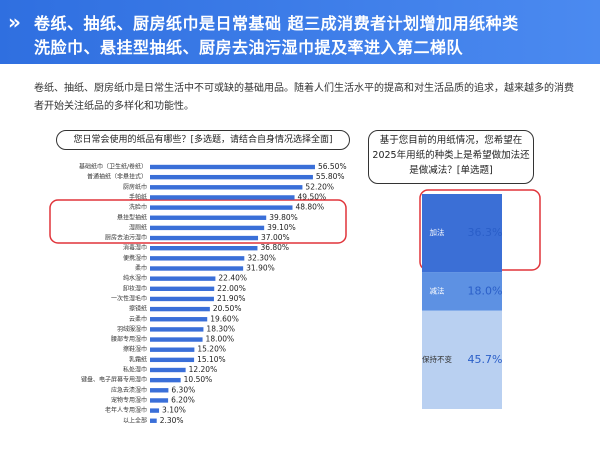 The height and width of the screenshot is (449, 600). What do you see at coordinates (129, 298) in the screenshot?
I see `category-label: 一次性湿毛巾` at bounding box center [129, 298].